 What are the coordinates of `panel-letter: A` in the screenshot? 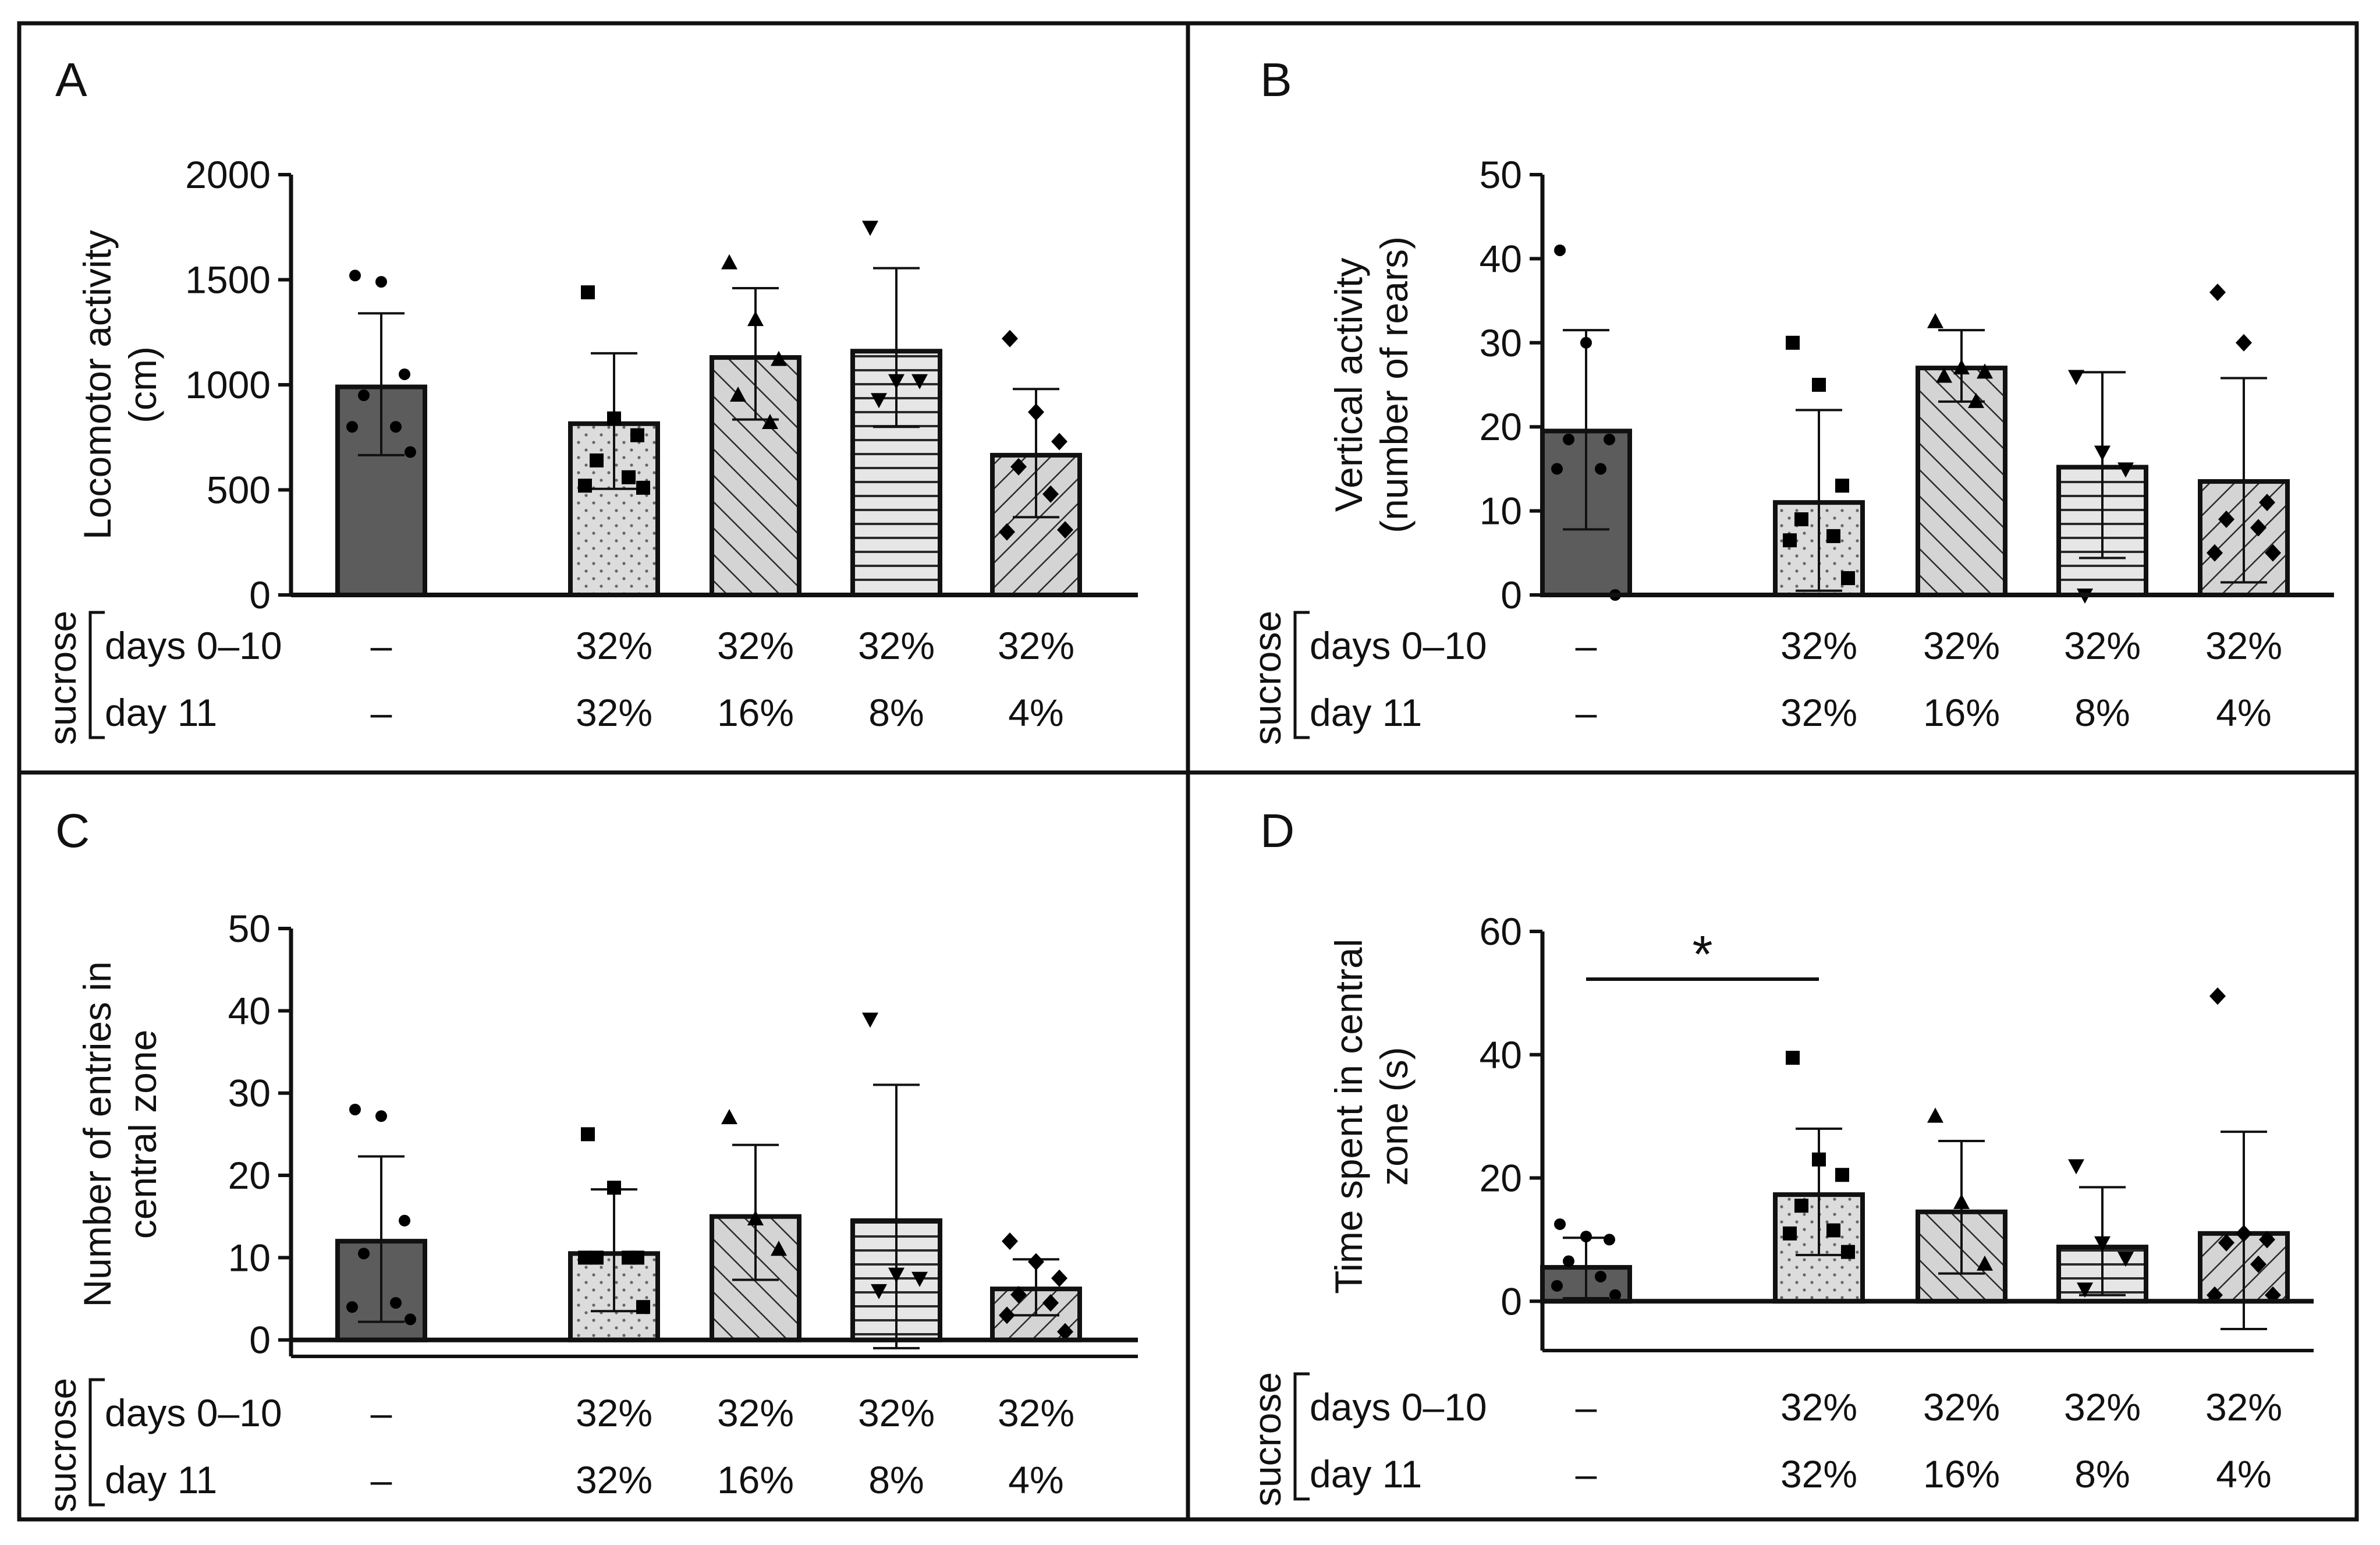 It's located at (71, 80).